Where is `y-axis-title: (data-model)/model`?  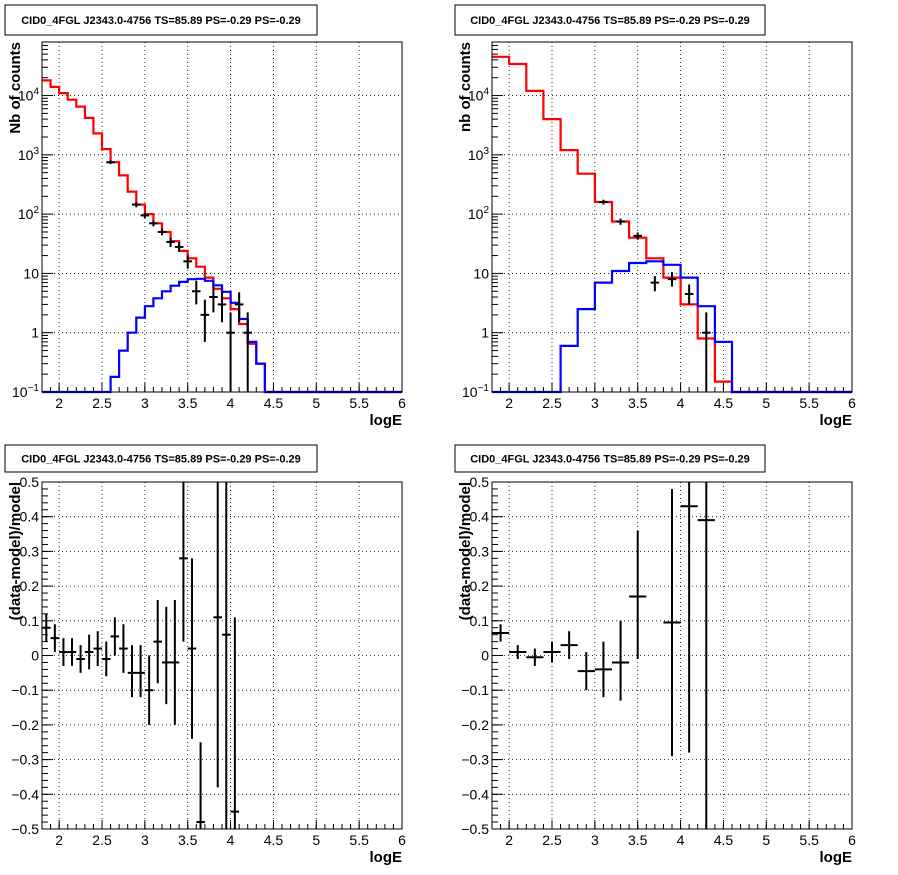
y-axis-title: (data-model)/model is located at coordinates (465, 551).